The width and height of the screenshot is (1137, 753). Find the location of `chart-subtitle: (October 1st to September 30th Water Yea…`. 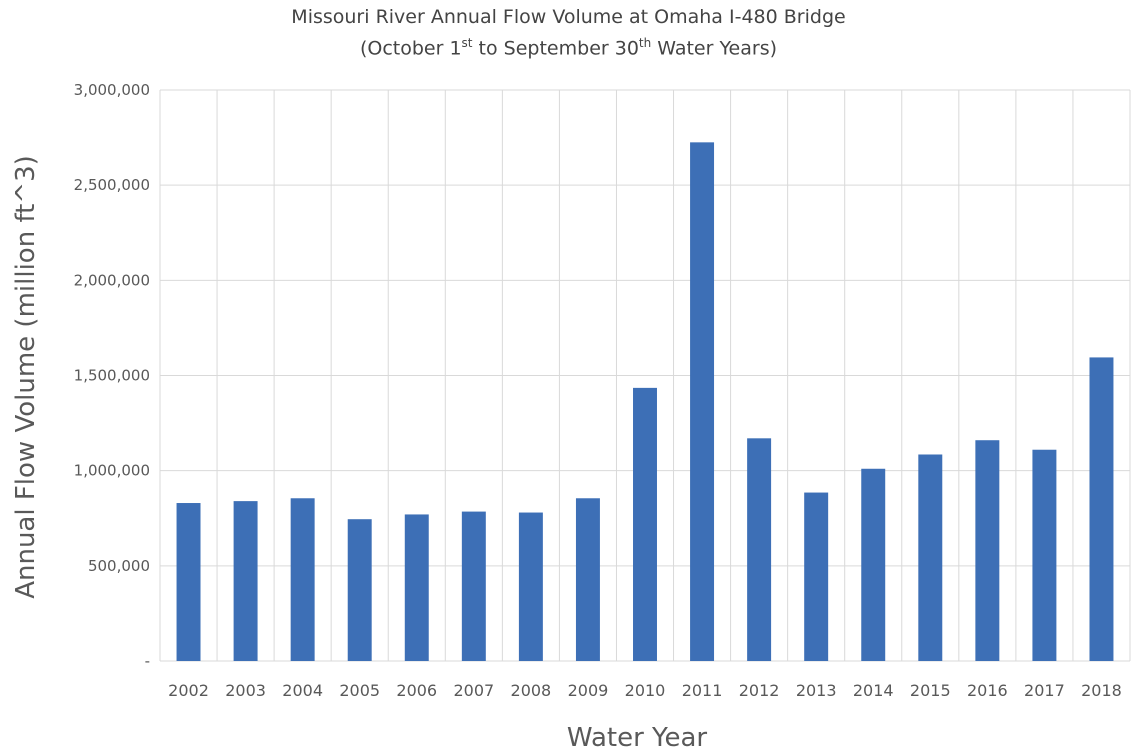

chart-subtitle: (October 1st to September 30th Water Yea… is located at coordinates (568, 47).